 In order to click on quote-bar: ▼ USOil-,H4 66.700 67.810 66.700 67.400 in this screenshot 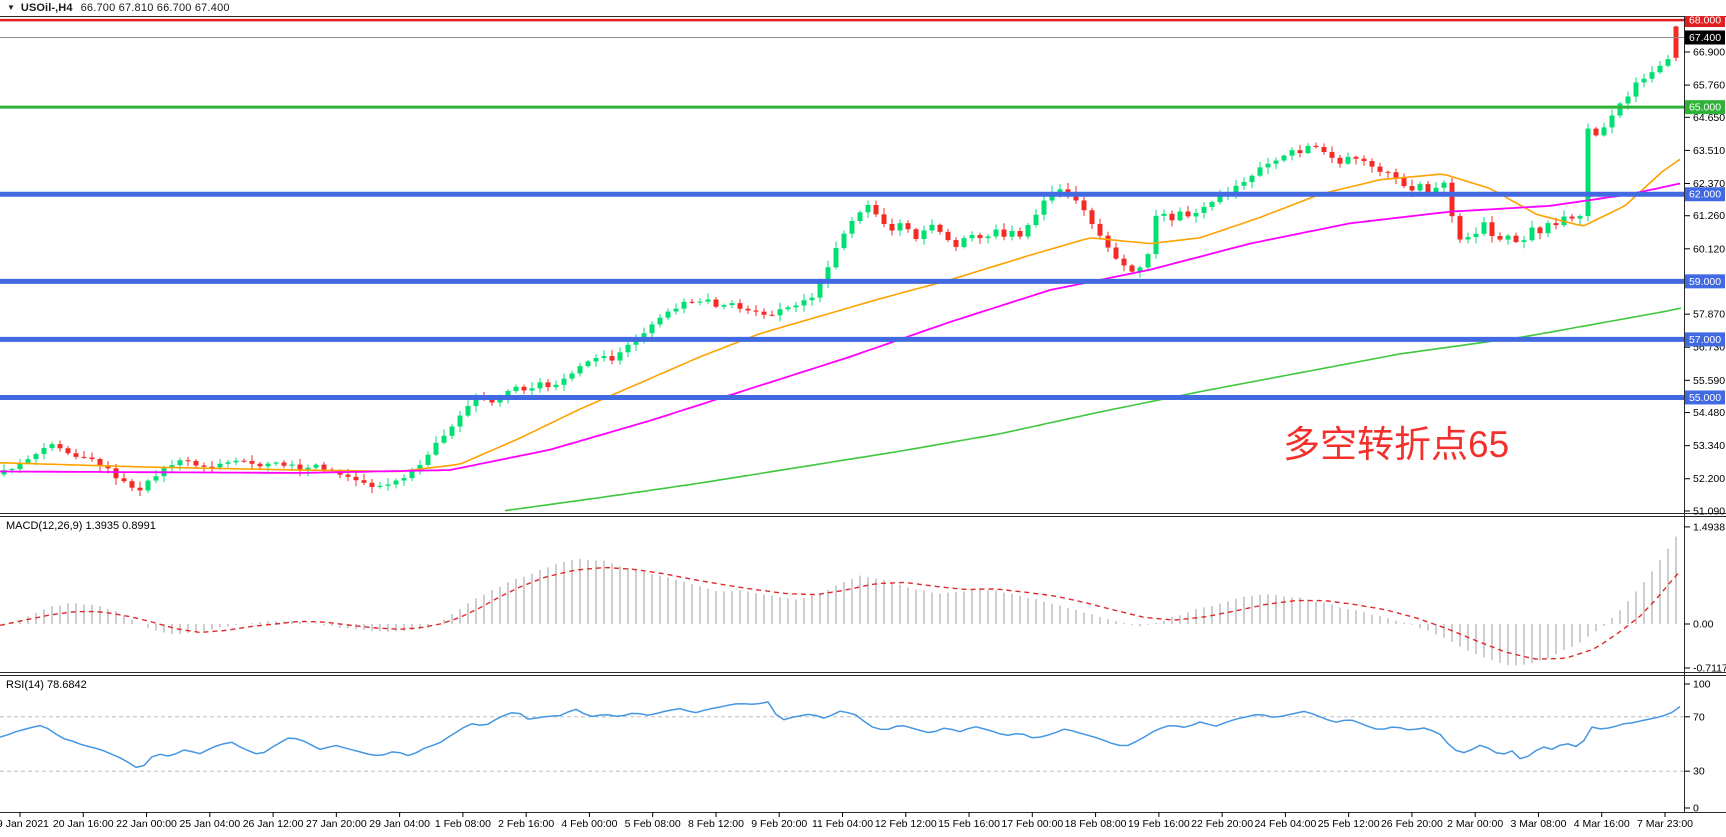, I will do `click(863, 8)`.